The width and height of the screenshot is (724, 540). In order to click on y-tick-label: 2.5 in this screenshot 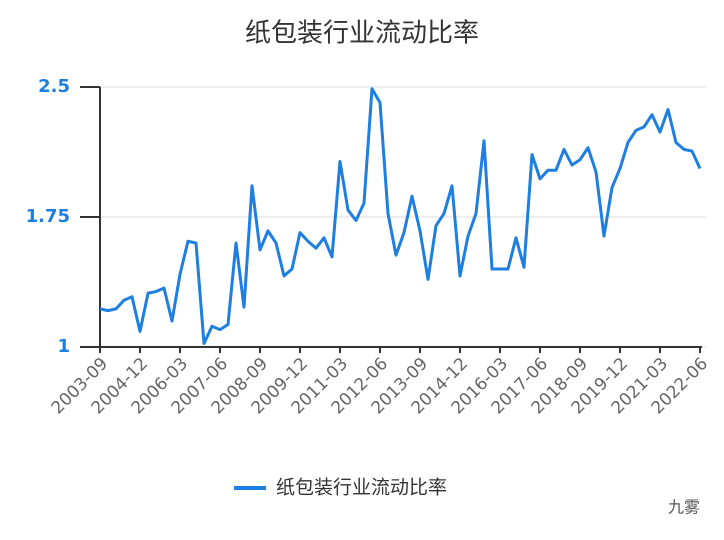, I will do `click(54, 86)`.